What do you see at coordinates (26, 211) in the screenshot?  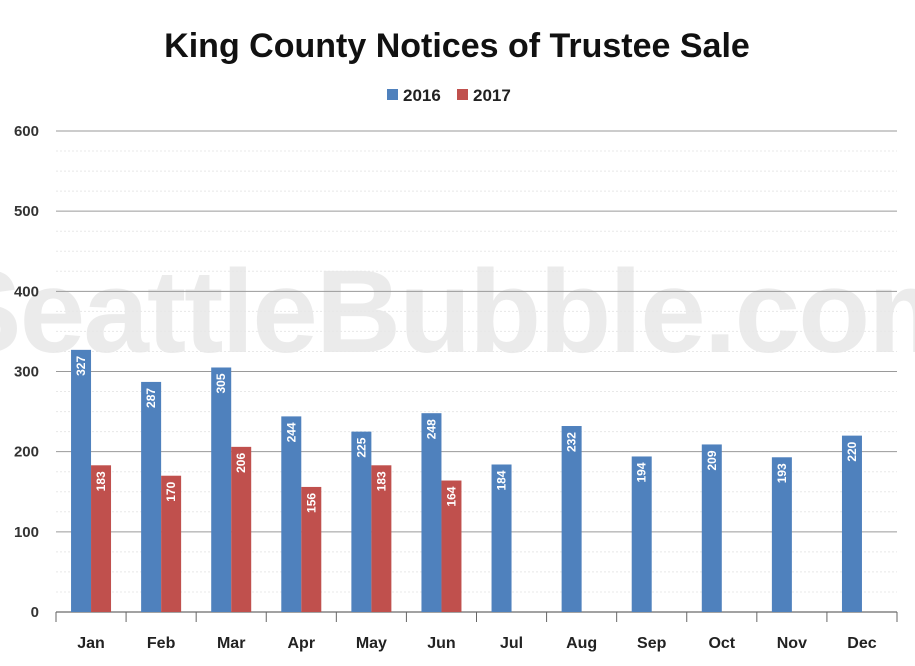 I see `y-tick-label: 500` at bounding box center [26, 211].